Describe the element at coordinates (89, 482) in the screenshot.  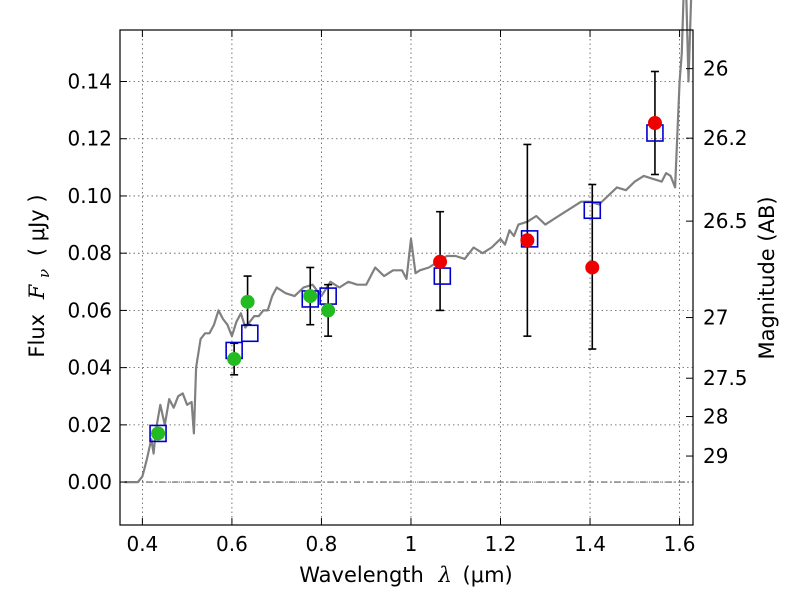
I see `y-tick-label: 0.00` at that location.